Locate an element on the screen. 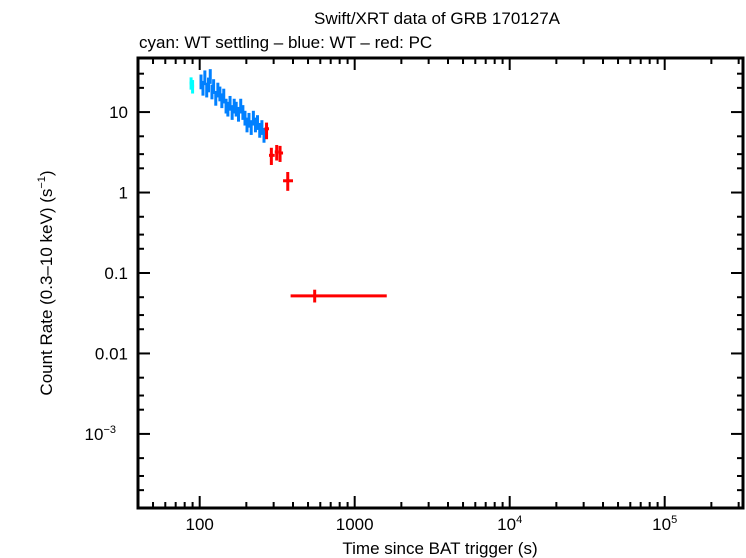 This screenshot has height=558, width=746. series-wt is located at coordinates (232, 106).